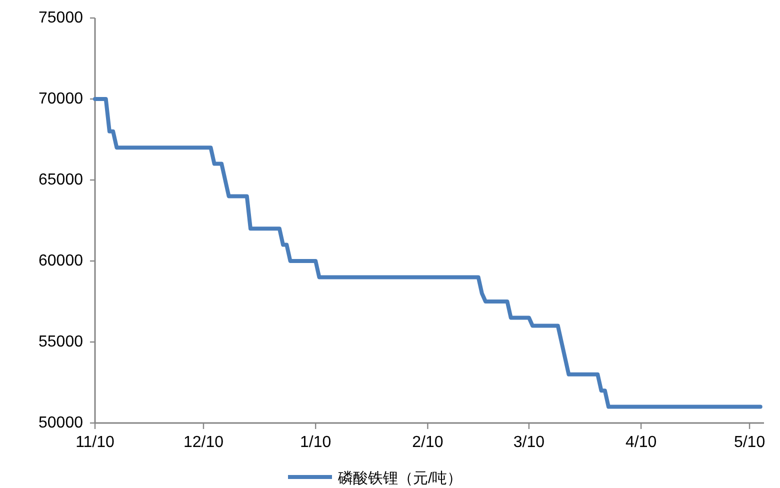 This screenshot has height=488, width=780. I want to click on x-tick-label: 11/10, so click(95, 442).